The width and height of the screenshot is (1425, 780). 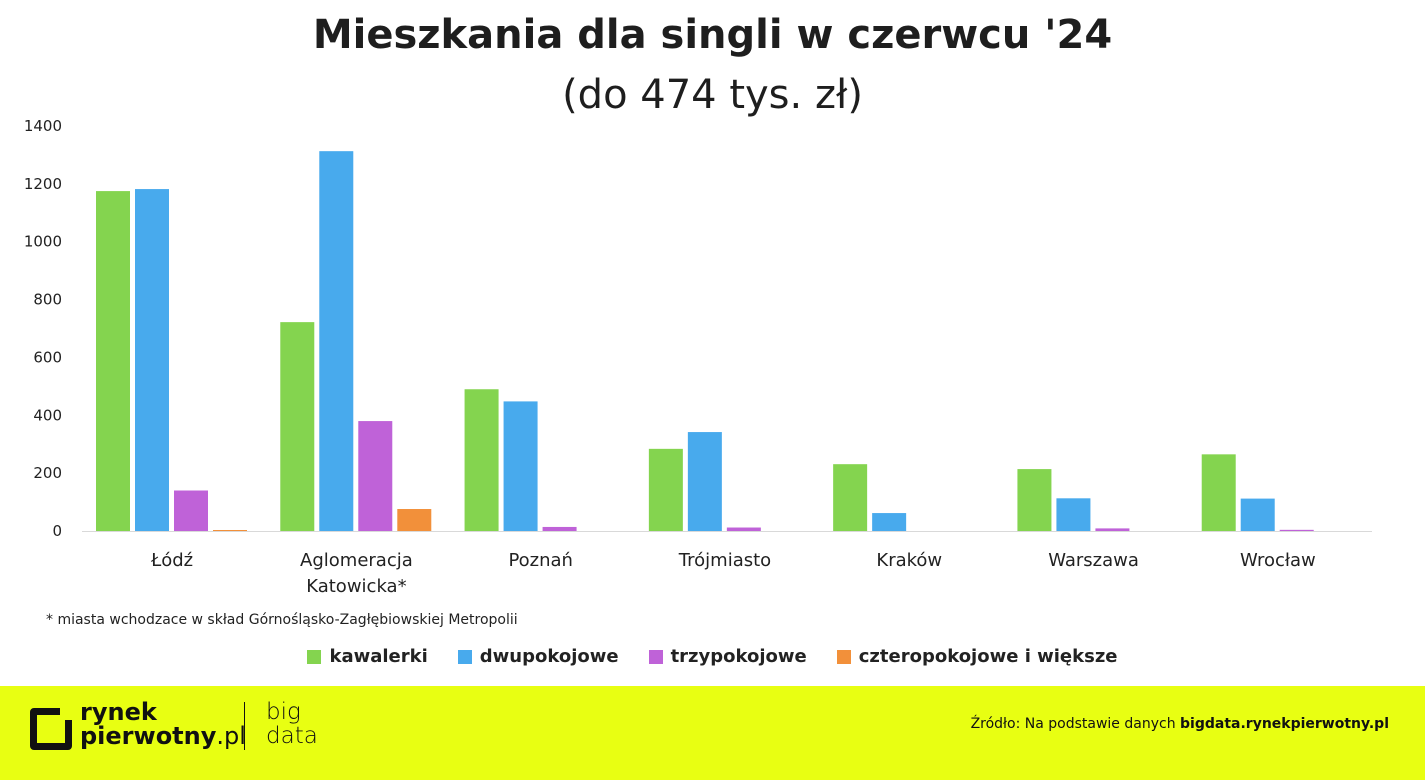 I want to click on x-tick-label: Trójmiasto, so click(x=724, y=560).